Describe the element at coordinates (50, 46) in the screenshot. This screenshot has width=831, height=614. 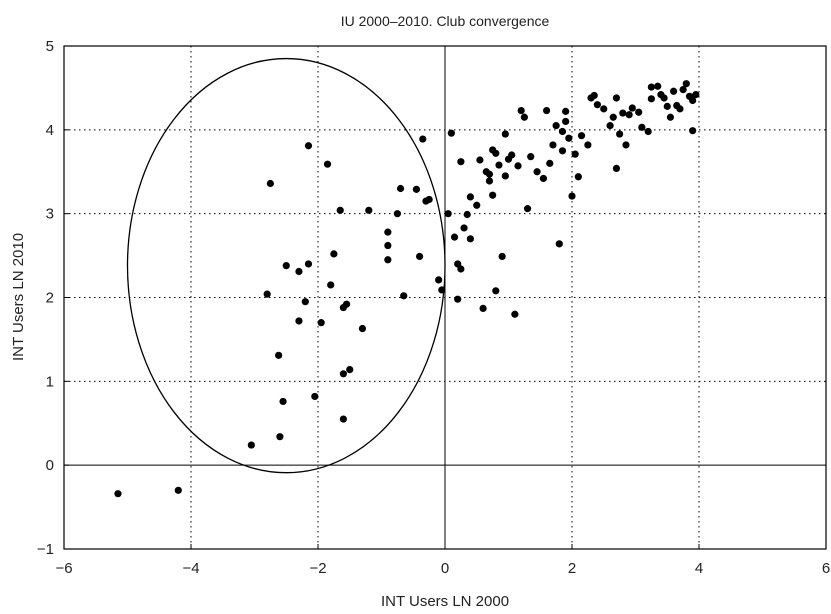
I see `y-tick-label: 5` at that location.